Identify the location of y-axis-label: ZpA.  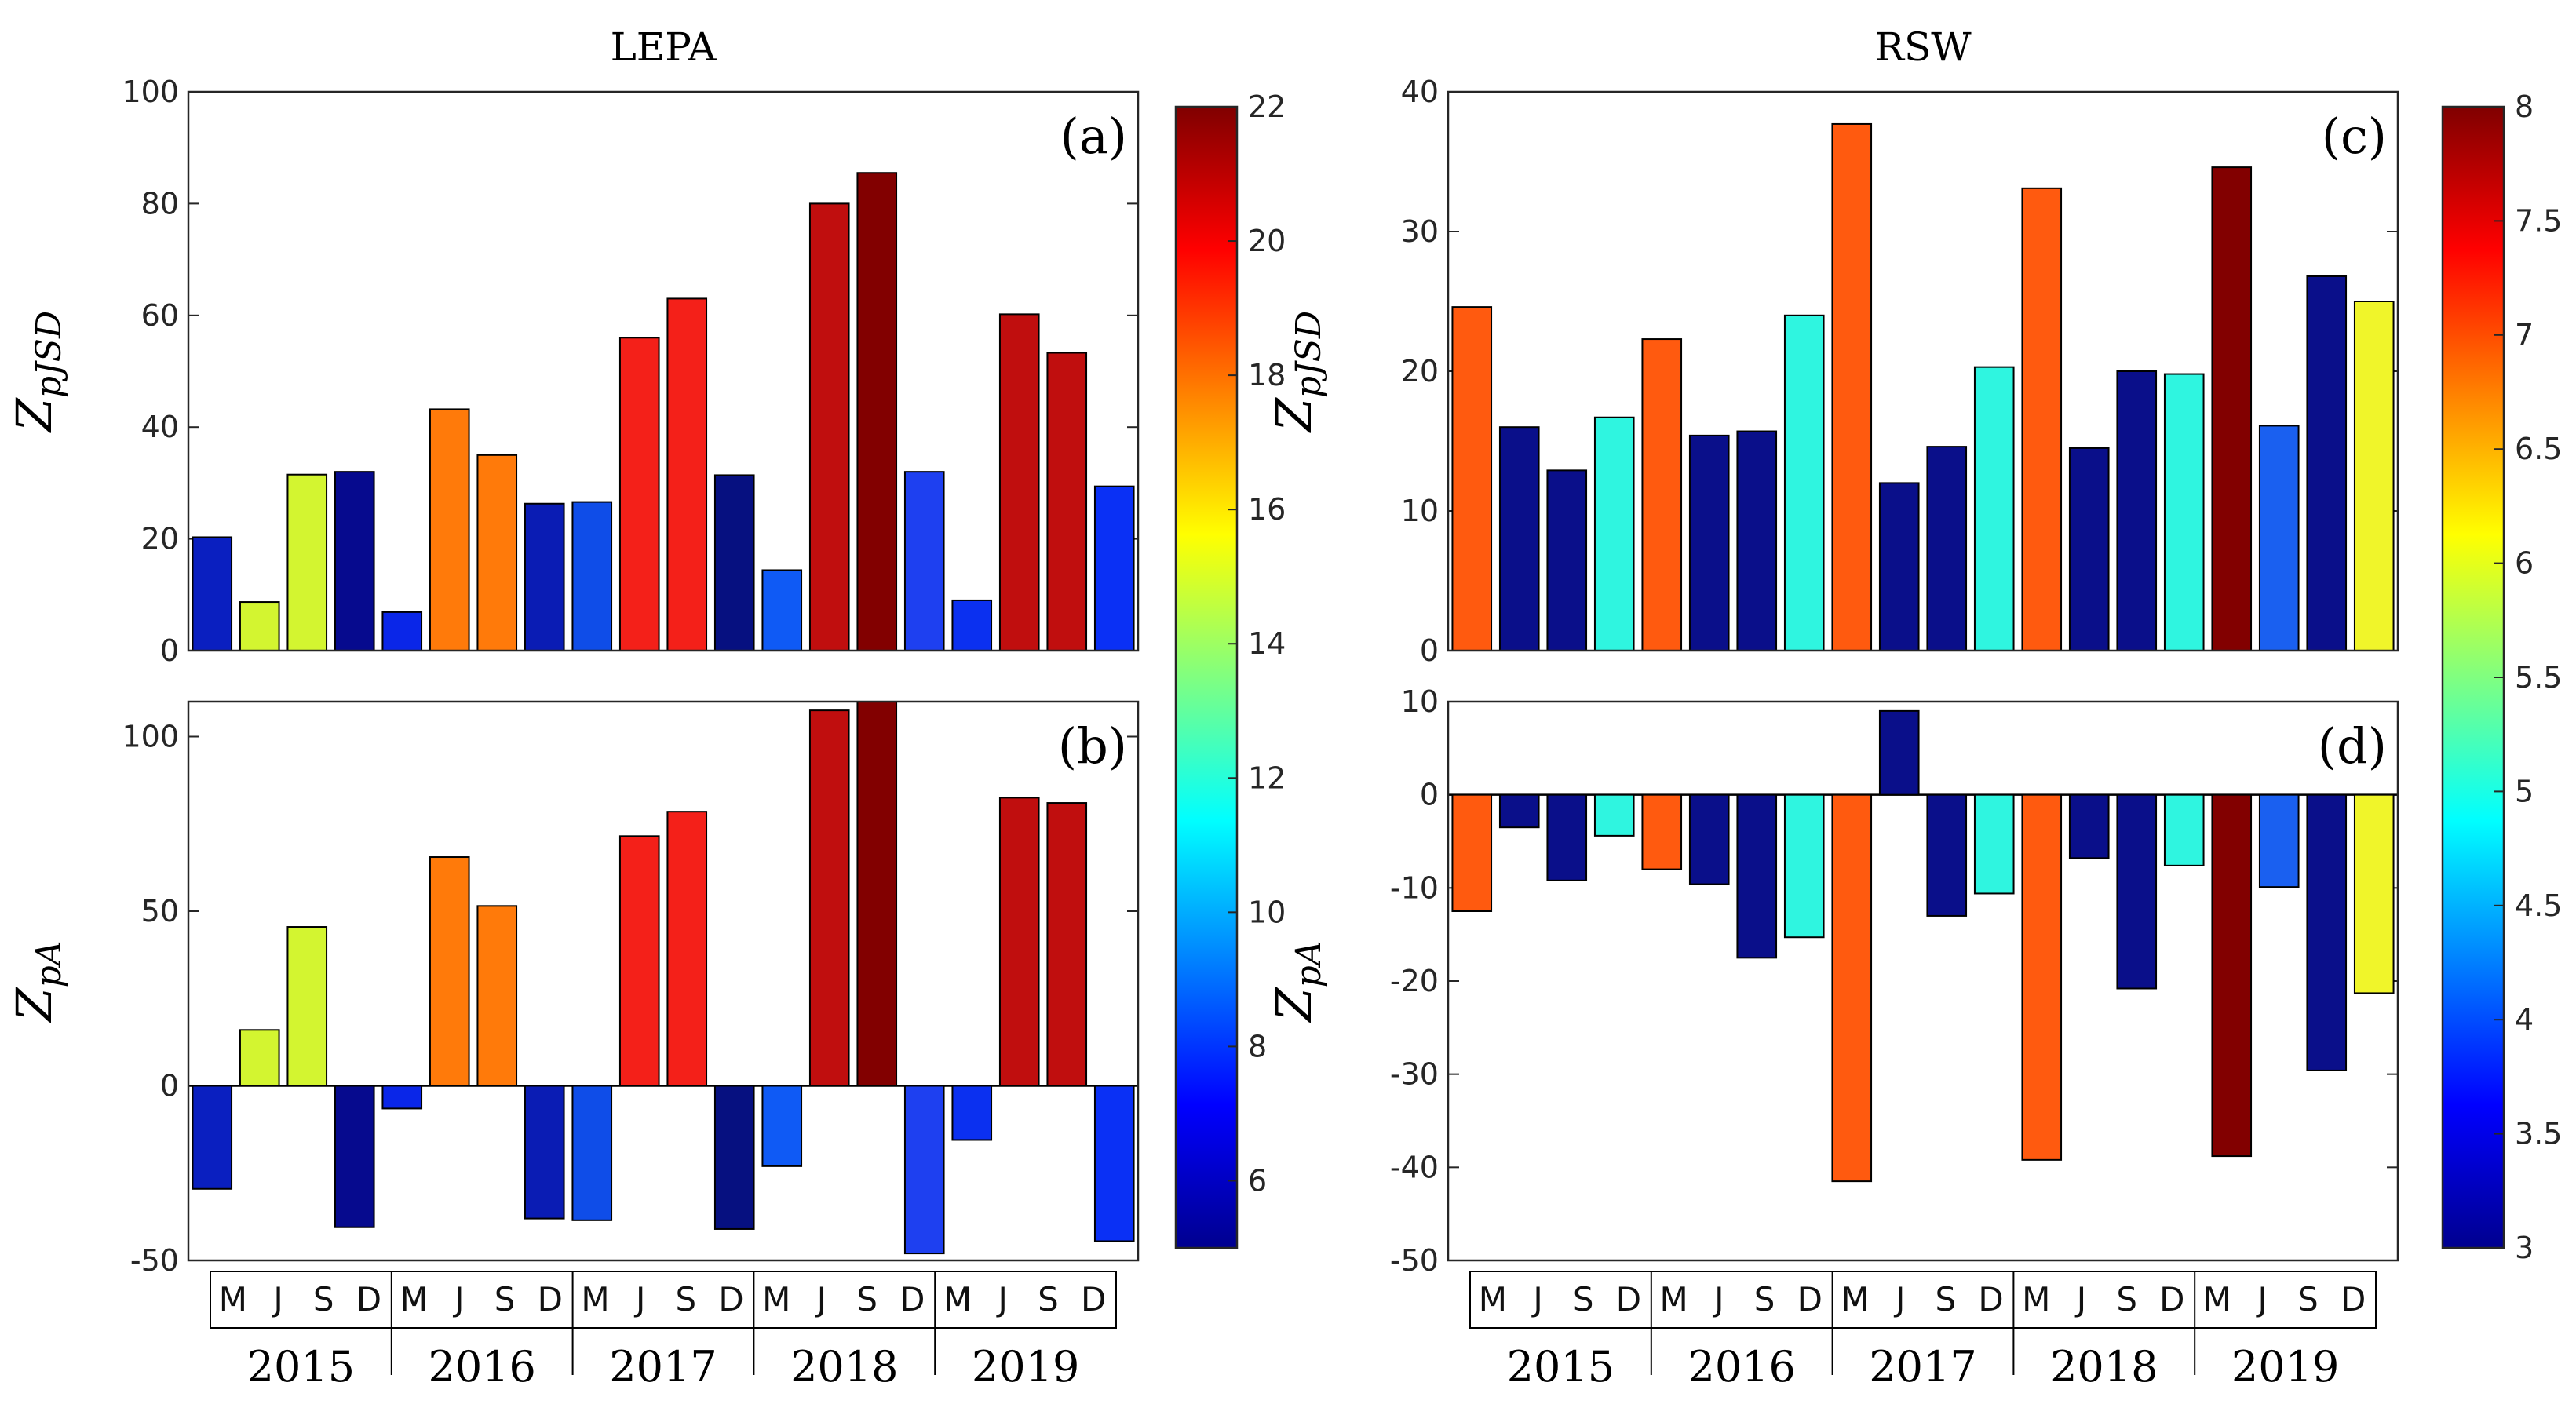
(37, 981).